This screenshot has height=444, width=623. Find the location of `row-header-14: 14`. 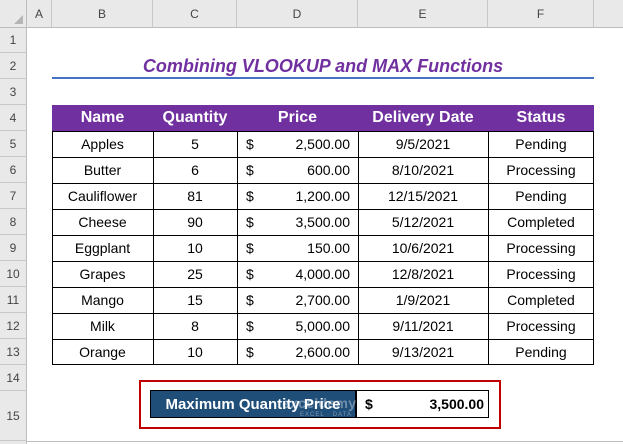

row-header-14: 14 is located at coordinates (13, 378).